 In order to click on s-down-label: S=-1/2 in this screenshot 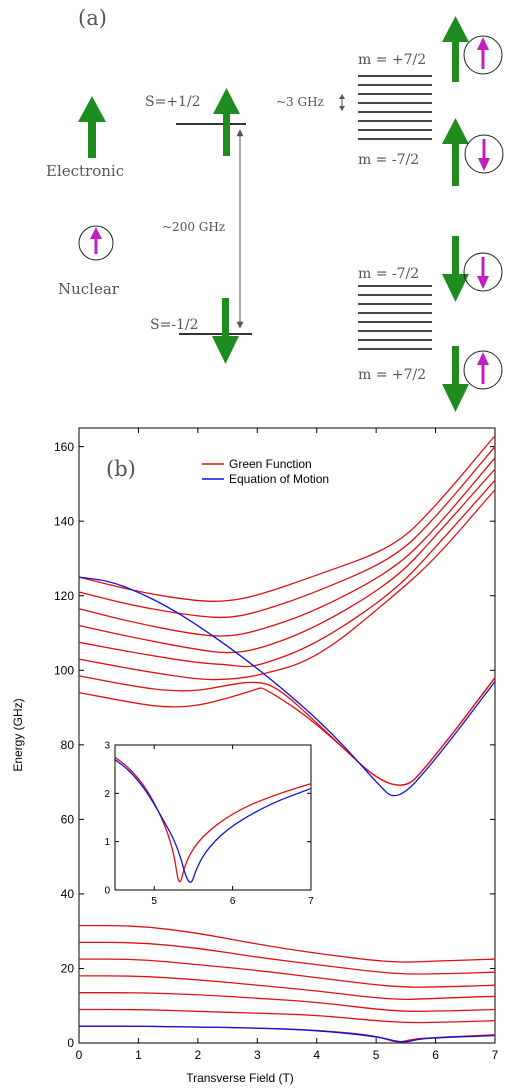, I will do `click(174, 325)`.